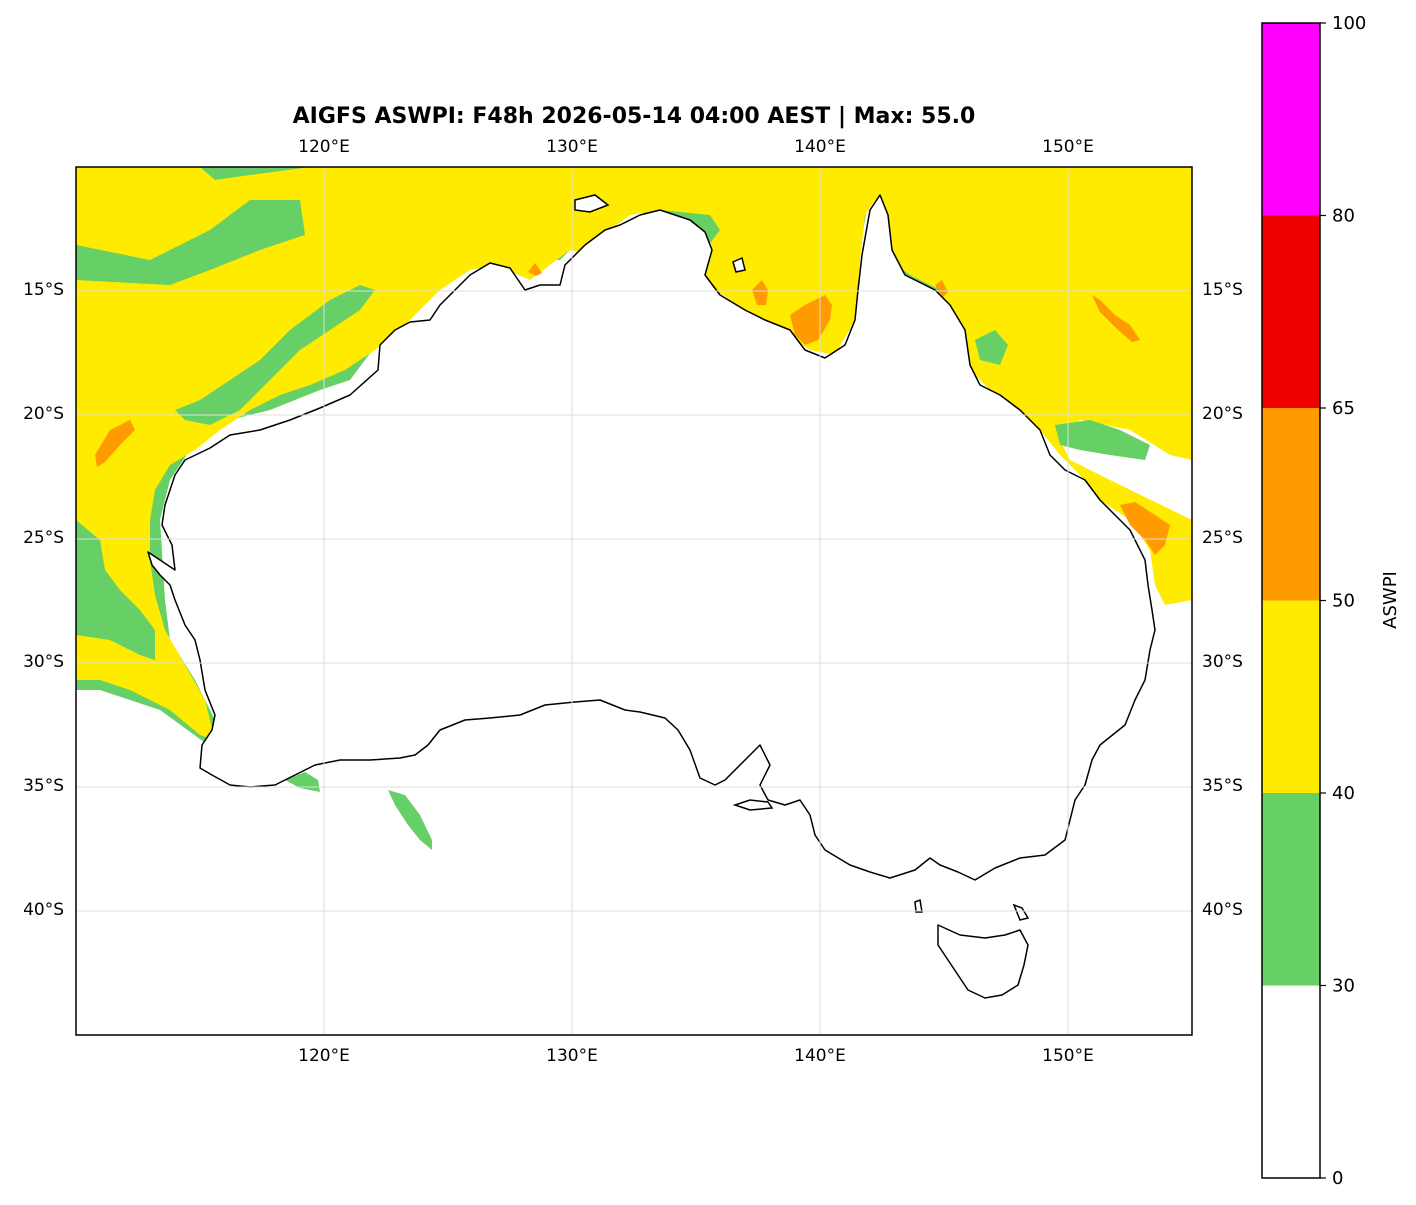  I want to click on colorbar: 0 30 40 50 65 80 100, so click(1313, 601).